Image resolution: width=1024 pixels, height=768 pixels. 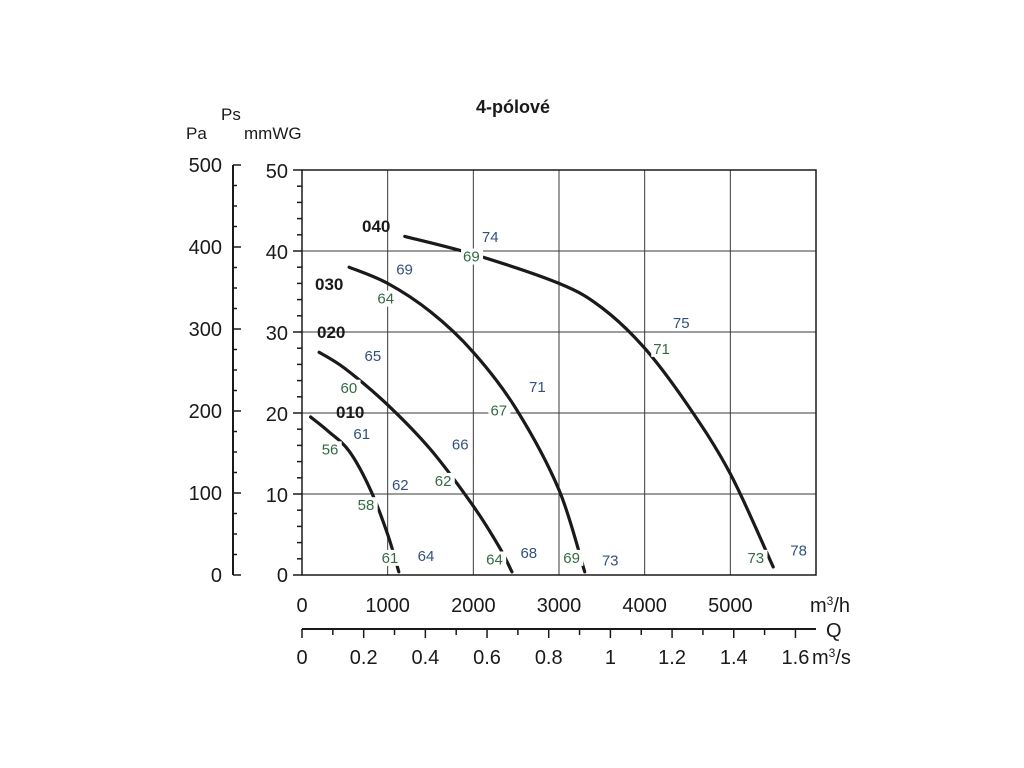 I want to click on noise-label-green: 67, so click(x=498, y=410).